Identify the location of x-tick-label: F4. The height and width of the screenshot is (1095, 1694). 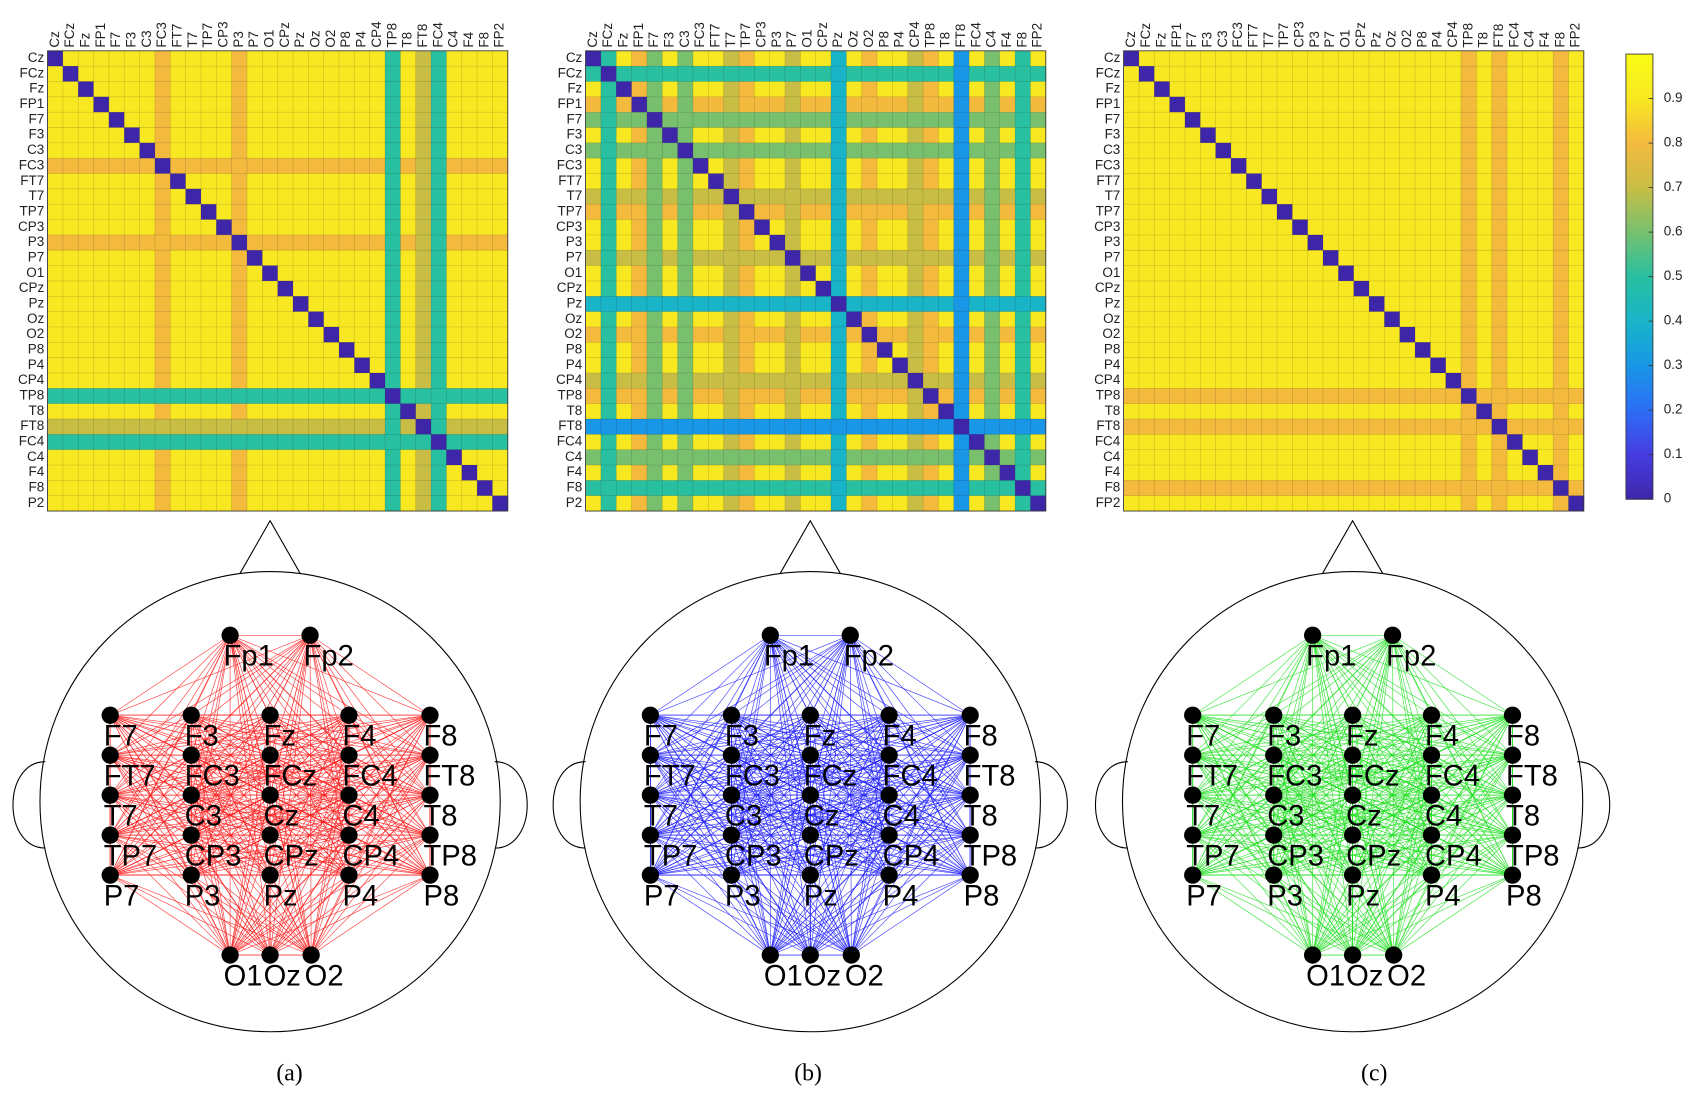
(468, 39).